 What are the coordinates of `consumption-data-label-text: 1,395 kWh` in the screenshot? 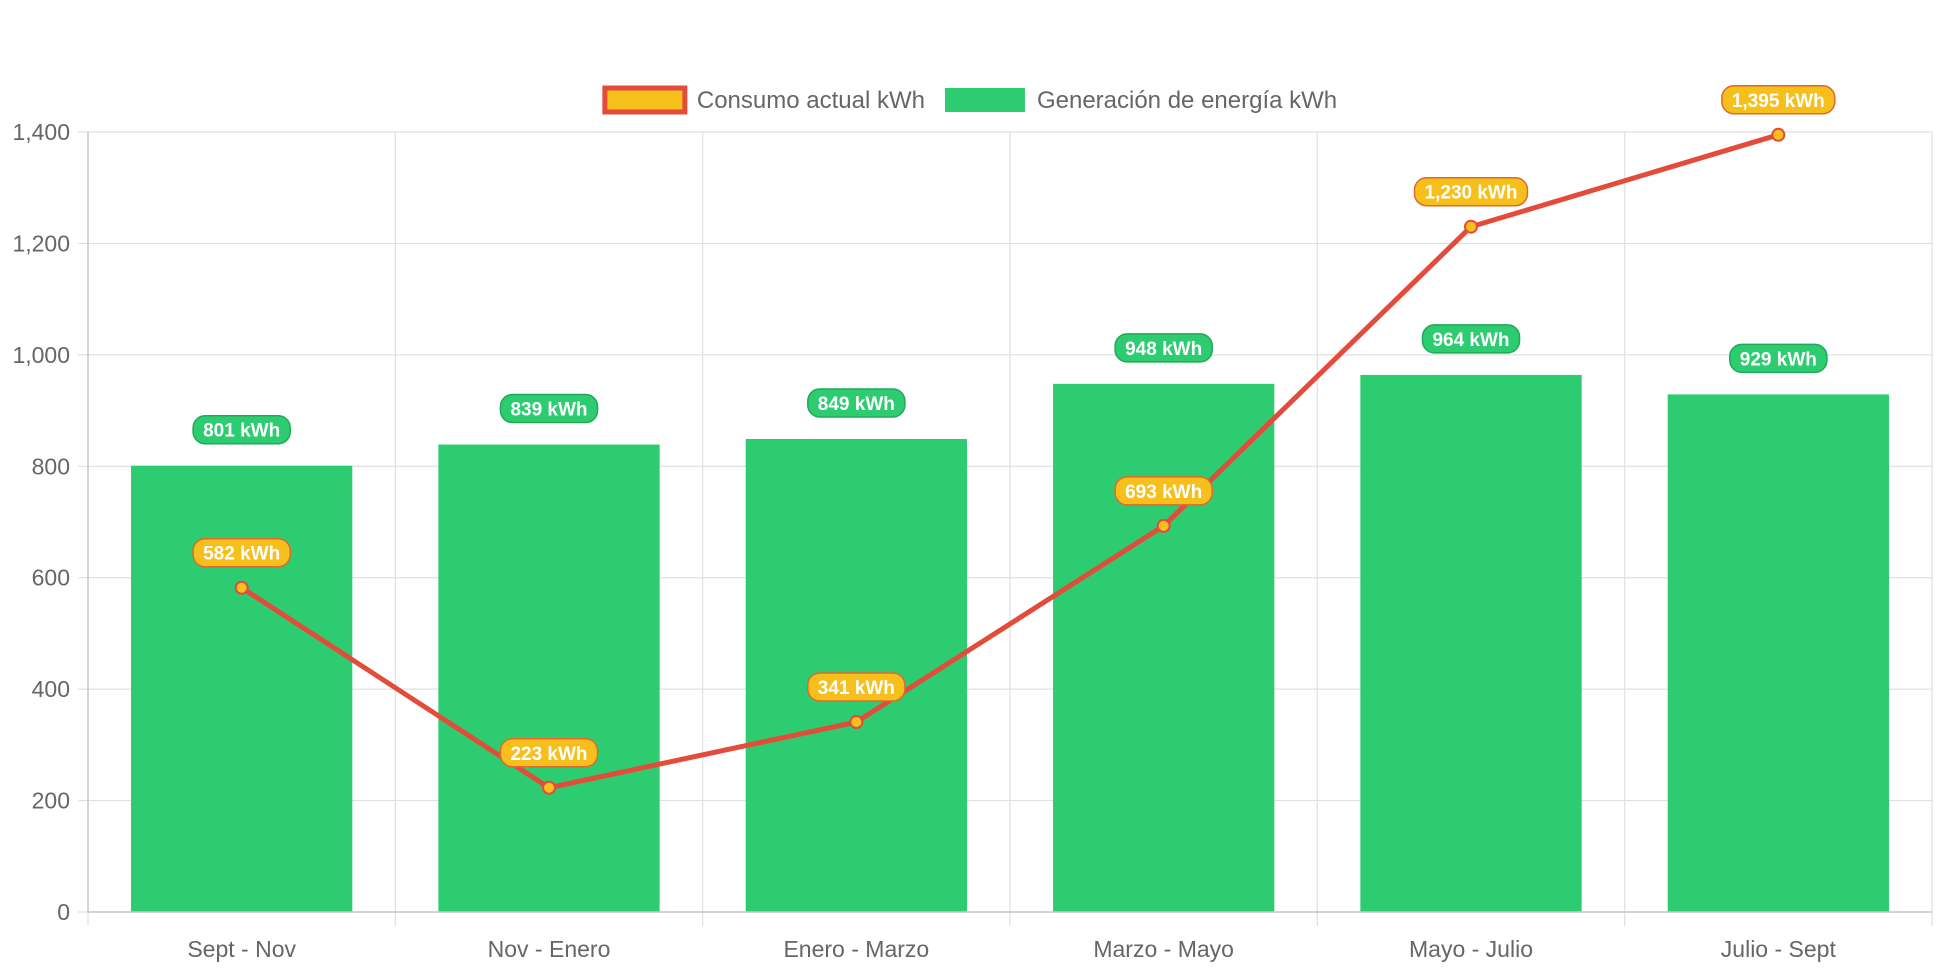 It's located at (1778, 101).